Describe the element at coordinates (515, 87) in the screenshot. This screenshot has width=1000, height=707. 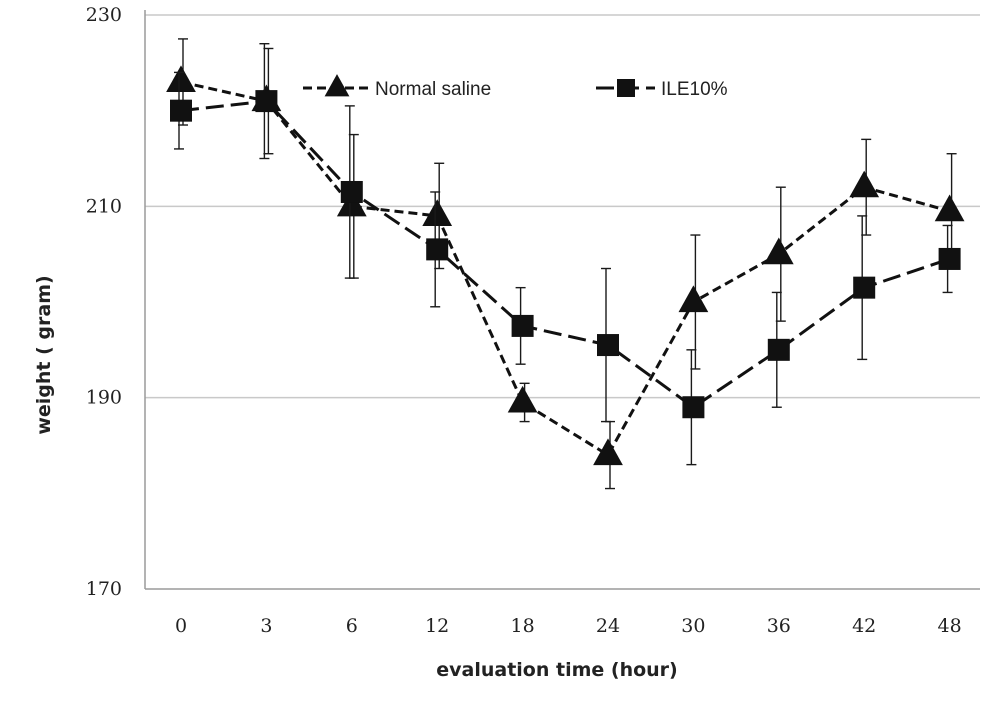
I see `legend: Normal saline ILE10%` at that location.